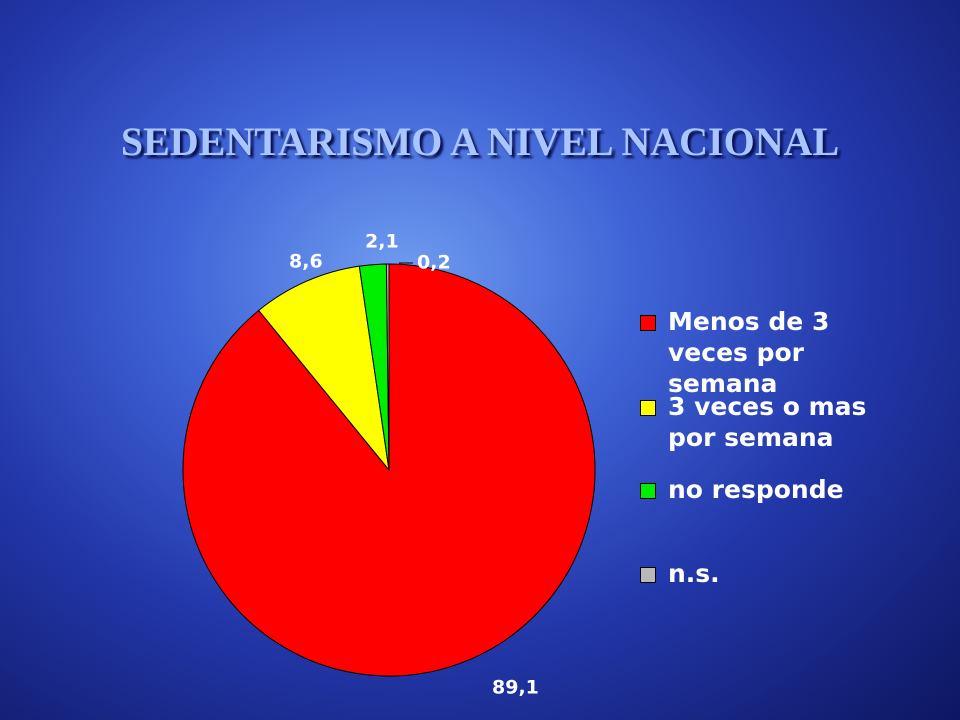 The image size is (960, 720). I want to click on data-label: 2,1, so click(382, 242).